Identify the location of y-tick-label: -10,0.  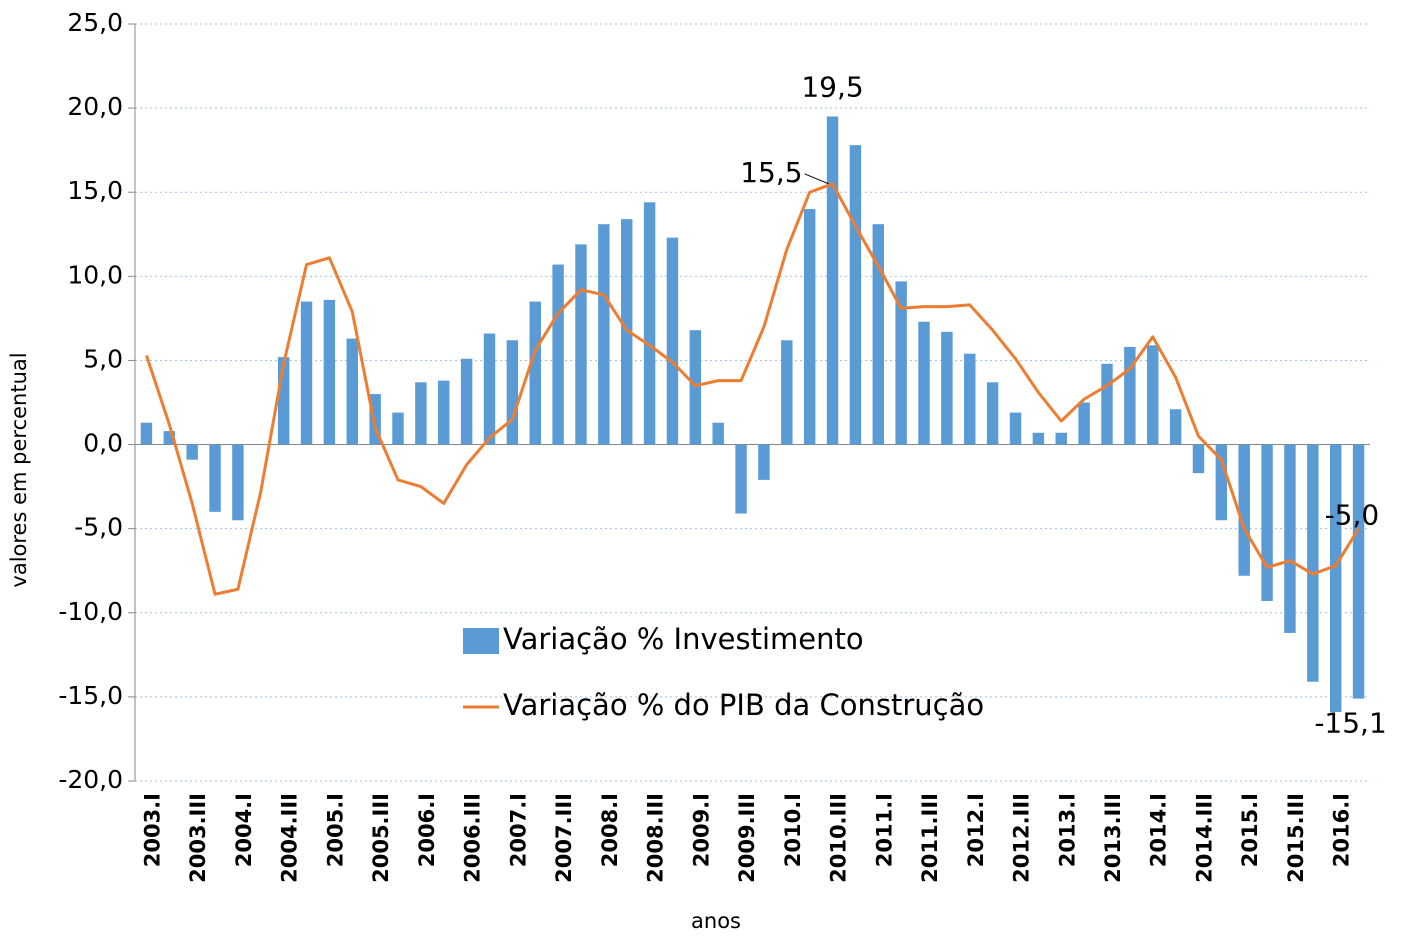
(90, 611).